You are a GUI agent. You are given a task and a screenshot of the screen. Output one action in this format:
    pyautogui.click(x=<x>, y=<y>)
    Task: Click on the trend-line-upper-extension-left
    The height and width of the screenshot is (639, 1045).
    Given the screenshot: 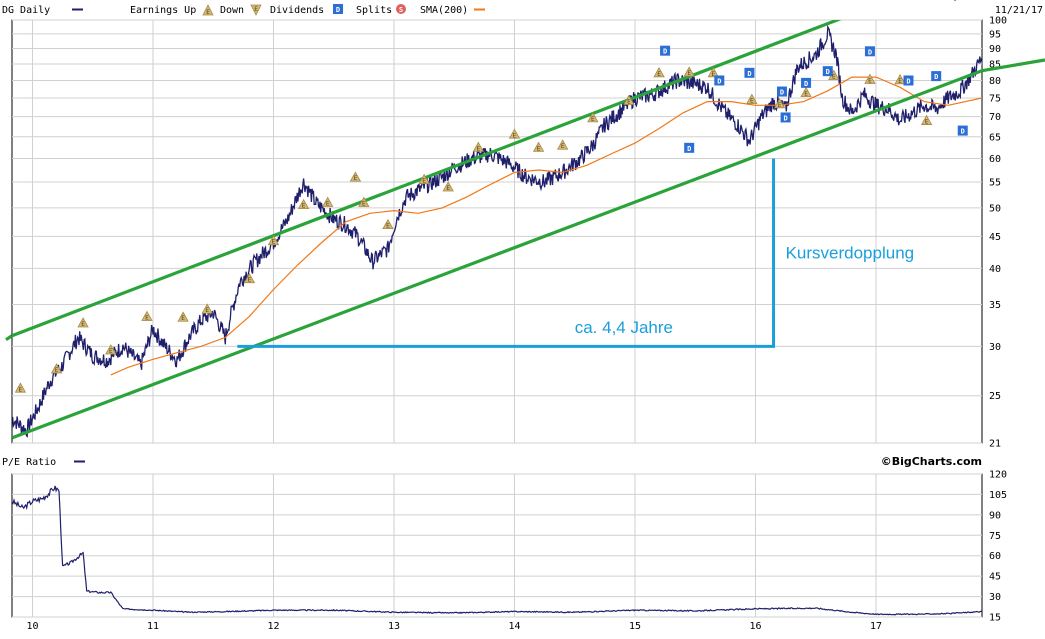 What is the action you would take?
    pyautogui.click(x=9, y=338)
    